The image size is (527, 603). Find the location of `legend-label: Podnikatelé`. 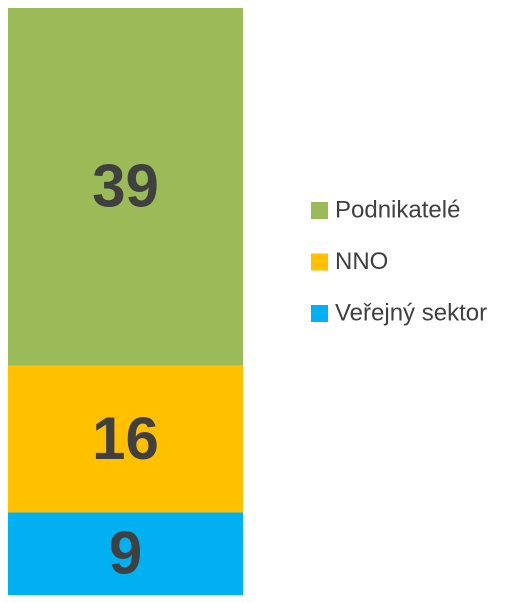

legend-label: Podnikatelé is located at coordinates (397, 209).